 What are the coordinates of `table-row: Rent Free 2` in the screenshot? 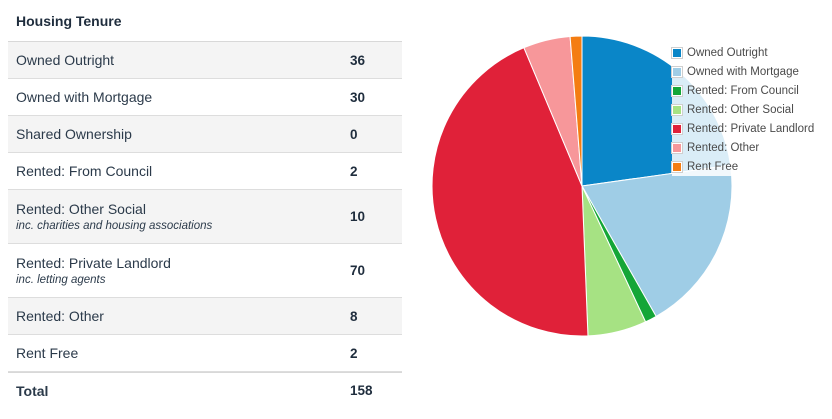 It's located at (205, 353).